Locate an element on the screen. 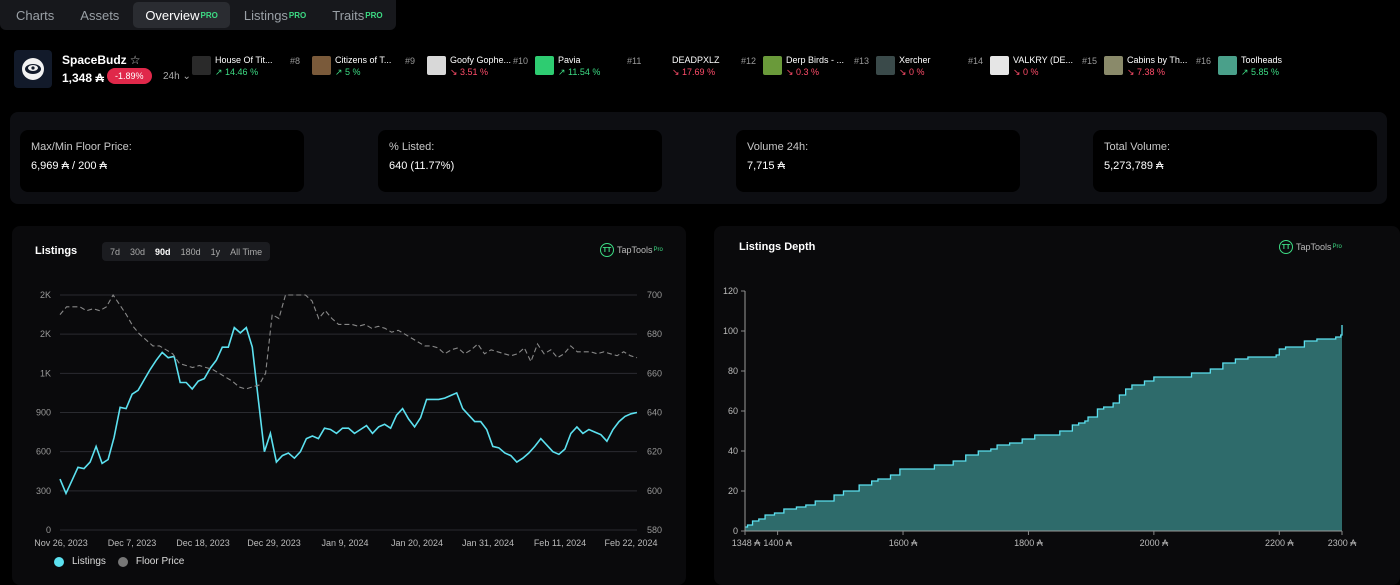 Image resolution: width=1400 pixels, height=585 pixels. period-select: 24h ⌄ is located at coordinates (177, 76).